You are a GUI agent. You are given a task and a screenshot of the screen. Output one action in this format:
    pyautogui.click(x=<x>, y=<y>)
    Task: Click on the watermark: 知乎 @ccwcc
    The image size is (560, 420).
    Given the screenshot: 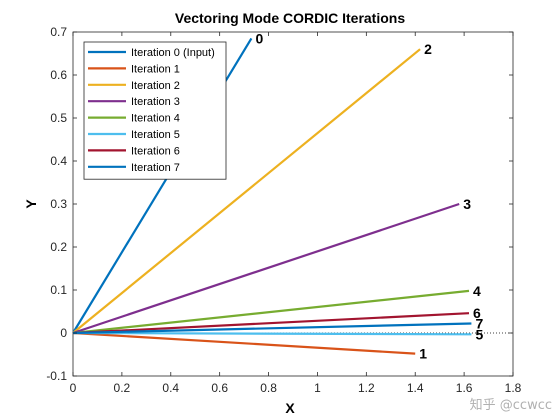 What is the action you would take?
    pyautogui.click(x=511, y=405)
    